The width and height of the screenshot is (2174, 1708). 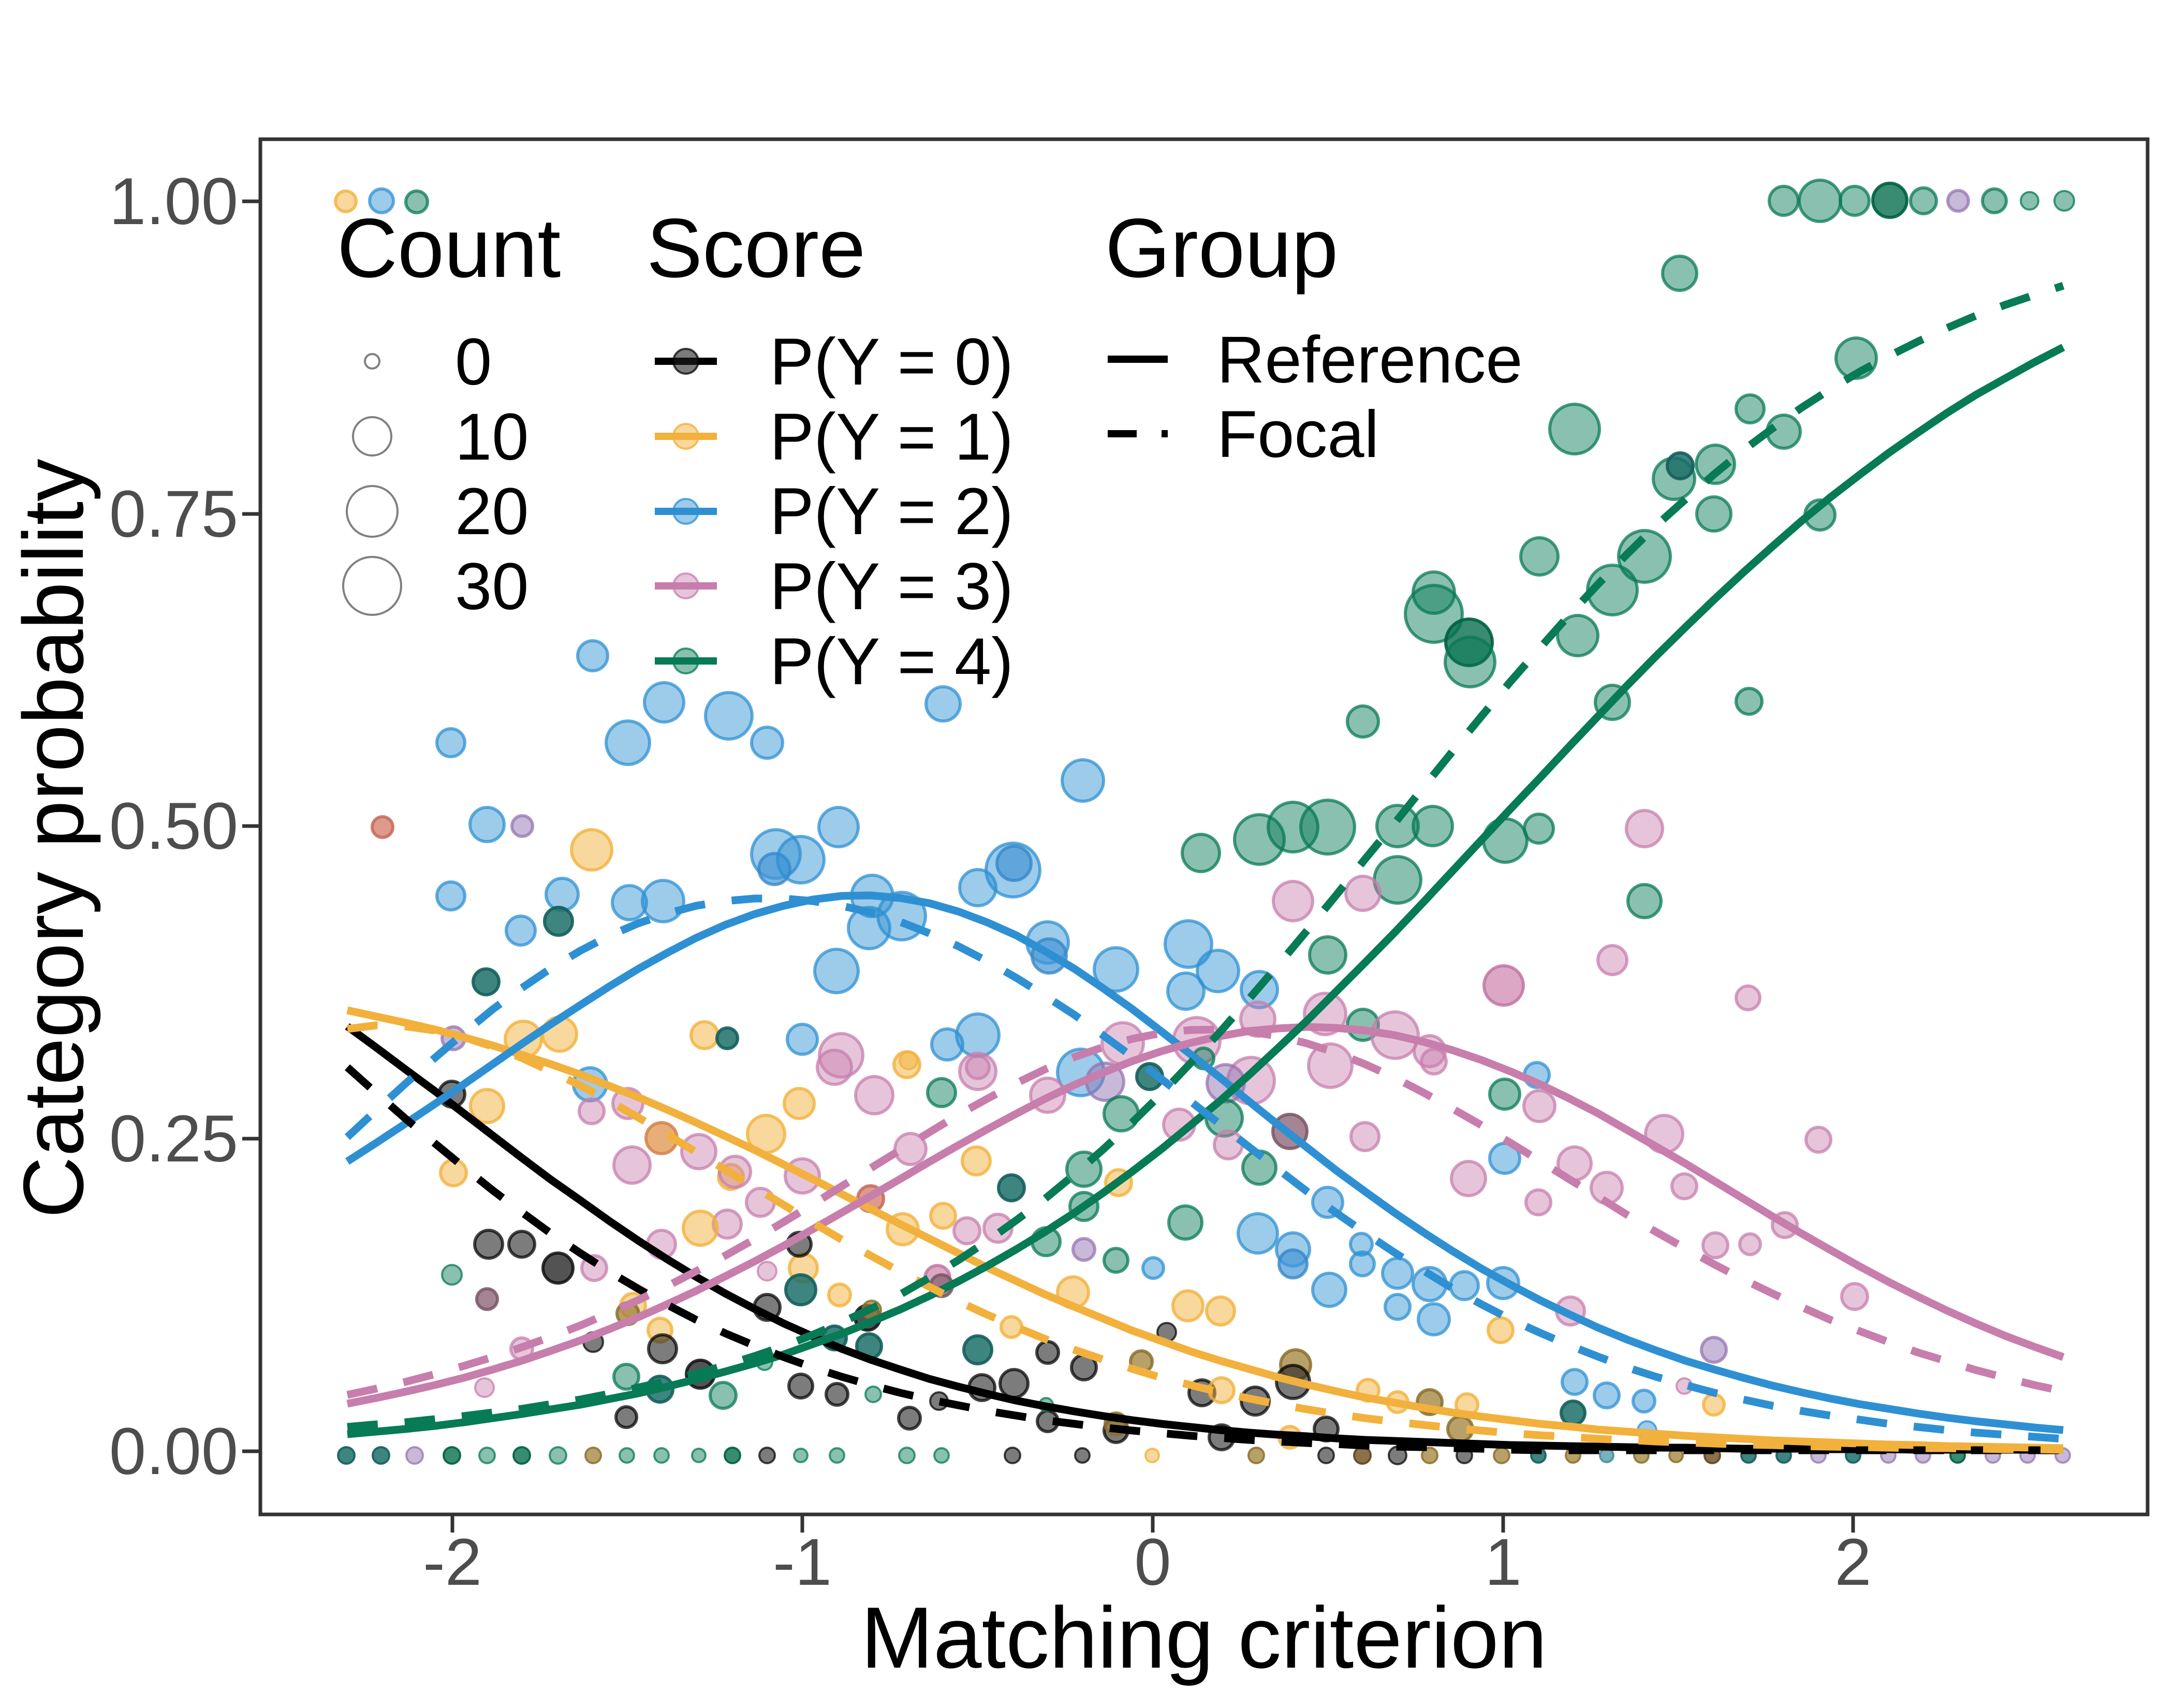 I want to click on svg-text: 20, so click(x=491, y=512).